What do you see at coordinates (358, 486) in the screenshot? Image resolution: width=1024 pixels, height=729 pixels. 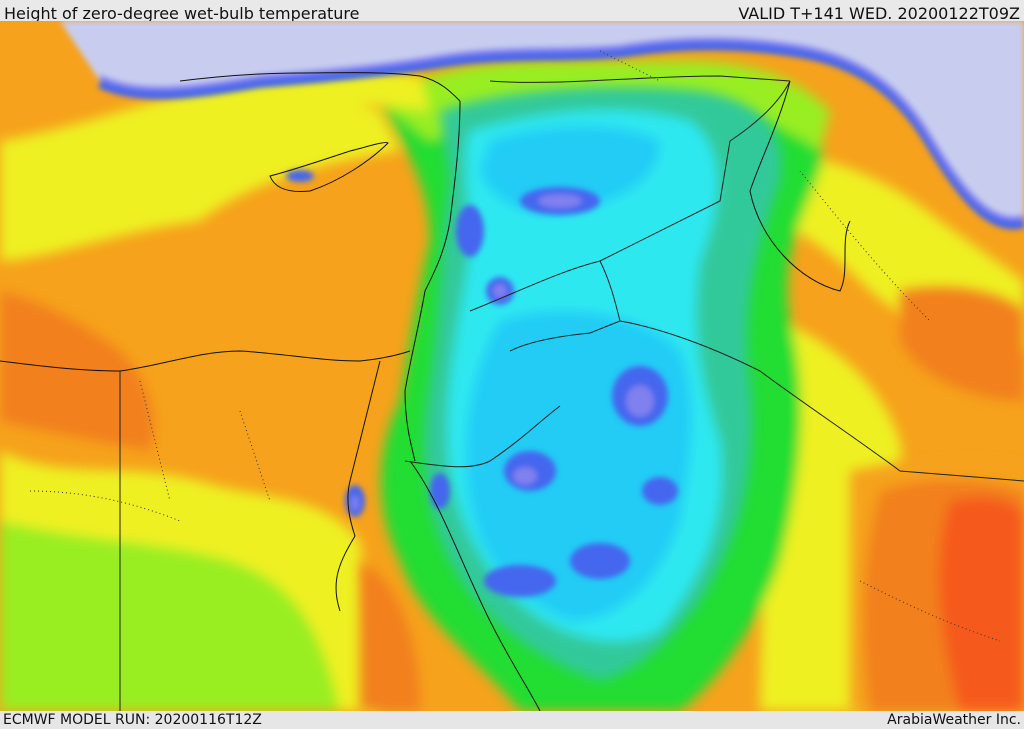 I see `coastline-sinai-redsea` at bounding box center [358, 486].